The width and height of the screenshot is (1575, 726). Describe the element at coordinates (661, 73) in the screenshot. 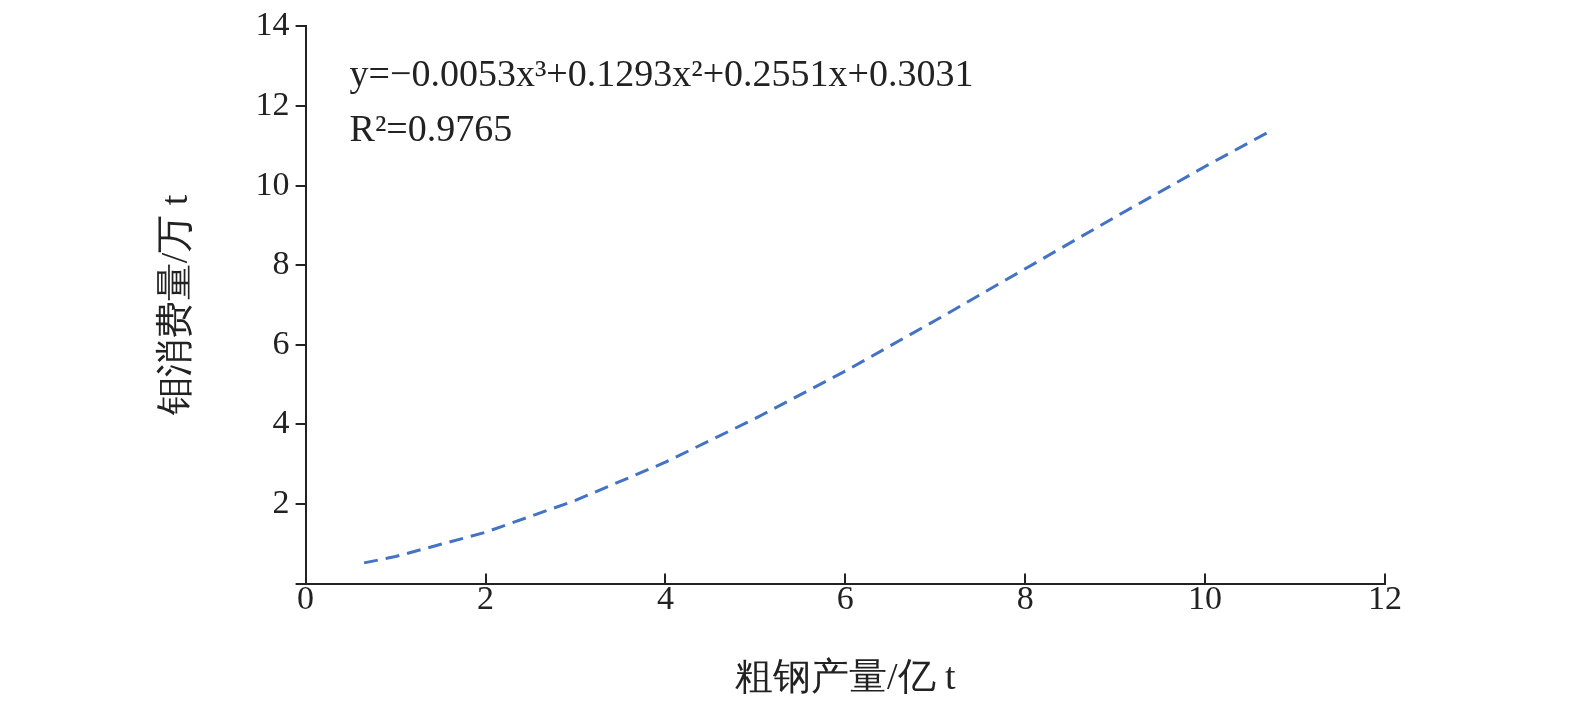

I see `annotation: y=−0.0053x³+0.1293x²+0.2551x+0.3031` at that location.